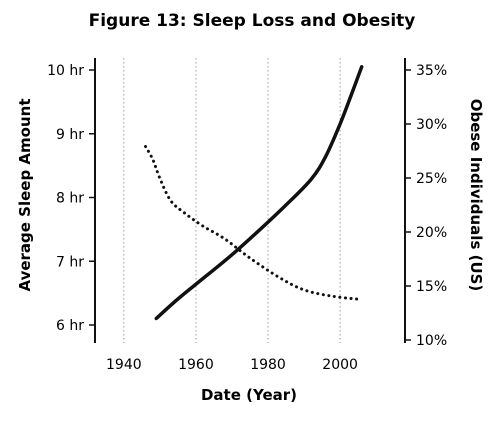 This screenshot has height=434, width=499. I want to click on x-tick-label: 2000, so click(340, 365).